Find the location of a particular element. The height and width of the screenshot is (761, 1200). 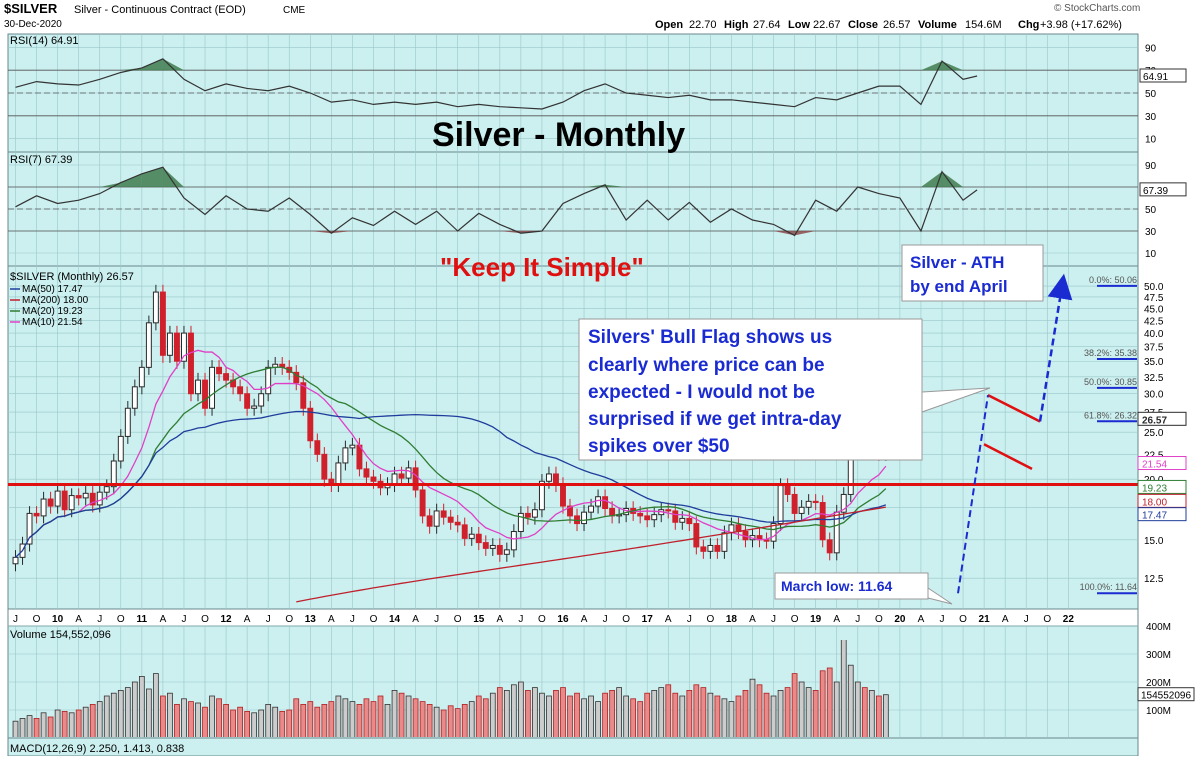

xtick-label: 14 is located at coordinates (395, 619).